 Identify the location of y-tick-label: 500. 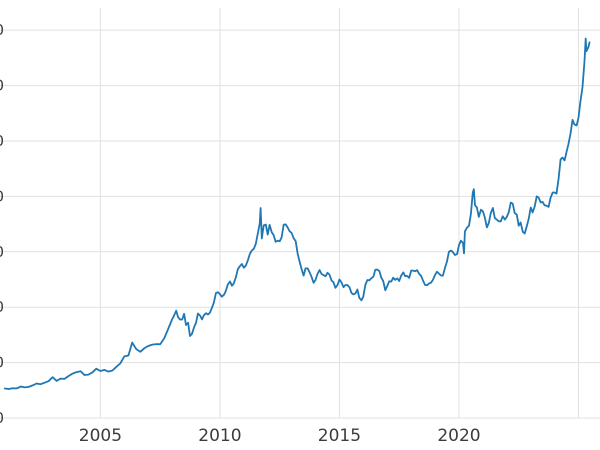
(2, 363).